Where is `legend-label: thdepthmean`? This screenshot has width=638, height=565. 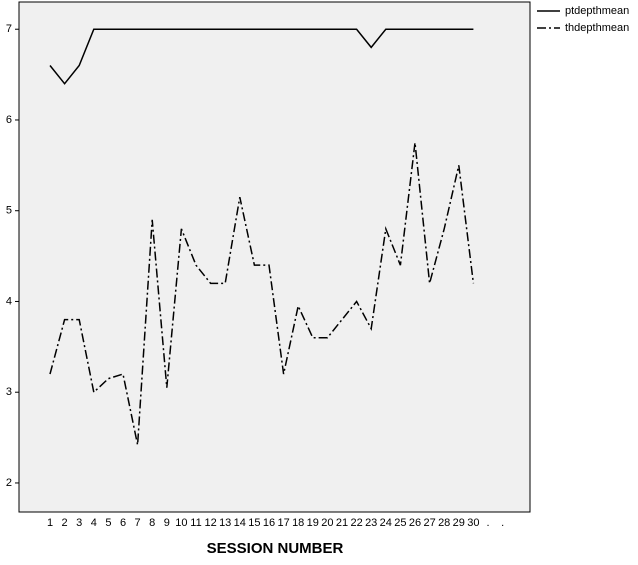 legend-label: thdepthmean is located at coordinates (597, 28).